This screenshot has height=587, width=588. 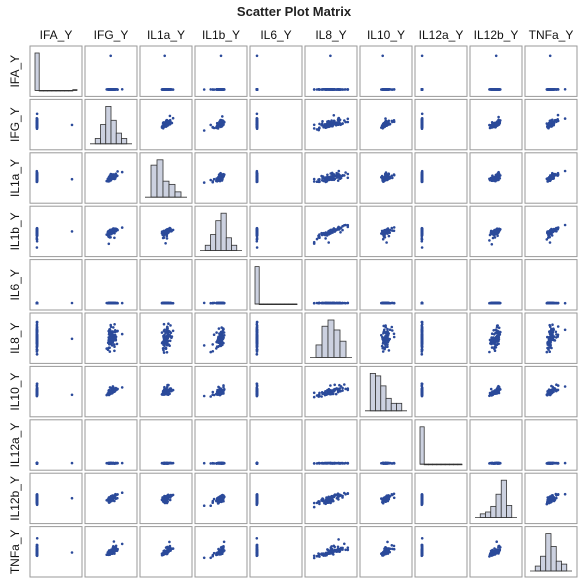 What do you see at coordinates (15, 392) in the screenshot?
I see `row-label: IL10_Y` at bounding box center [15, 392].